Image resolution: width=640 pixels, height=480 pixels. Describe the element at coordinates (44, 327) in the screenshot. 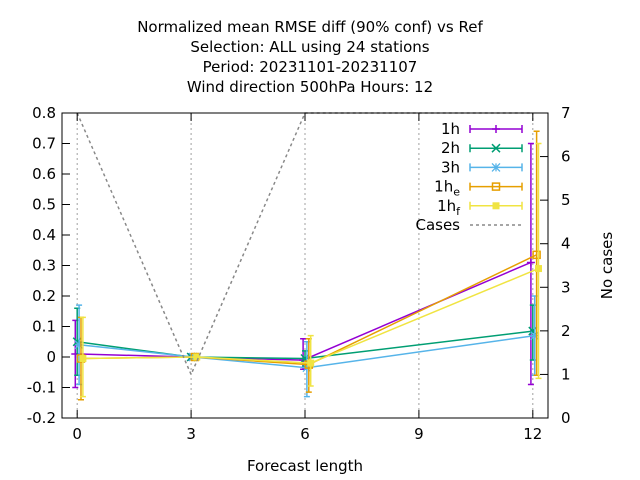

I see `y-tick-label: 0.1` at that location.